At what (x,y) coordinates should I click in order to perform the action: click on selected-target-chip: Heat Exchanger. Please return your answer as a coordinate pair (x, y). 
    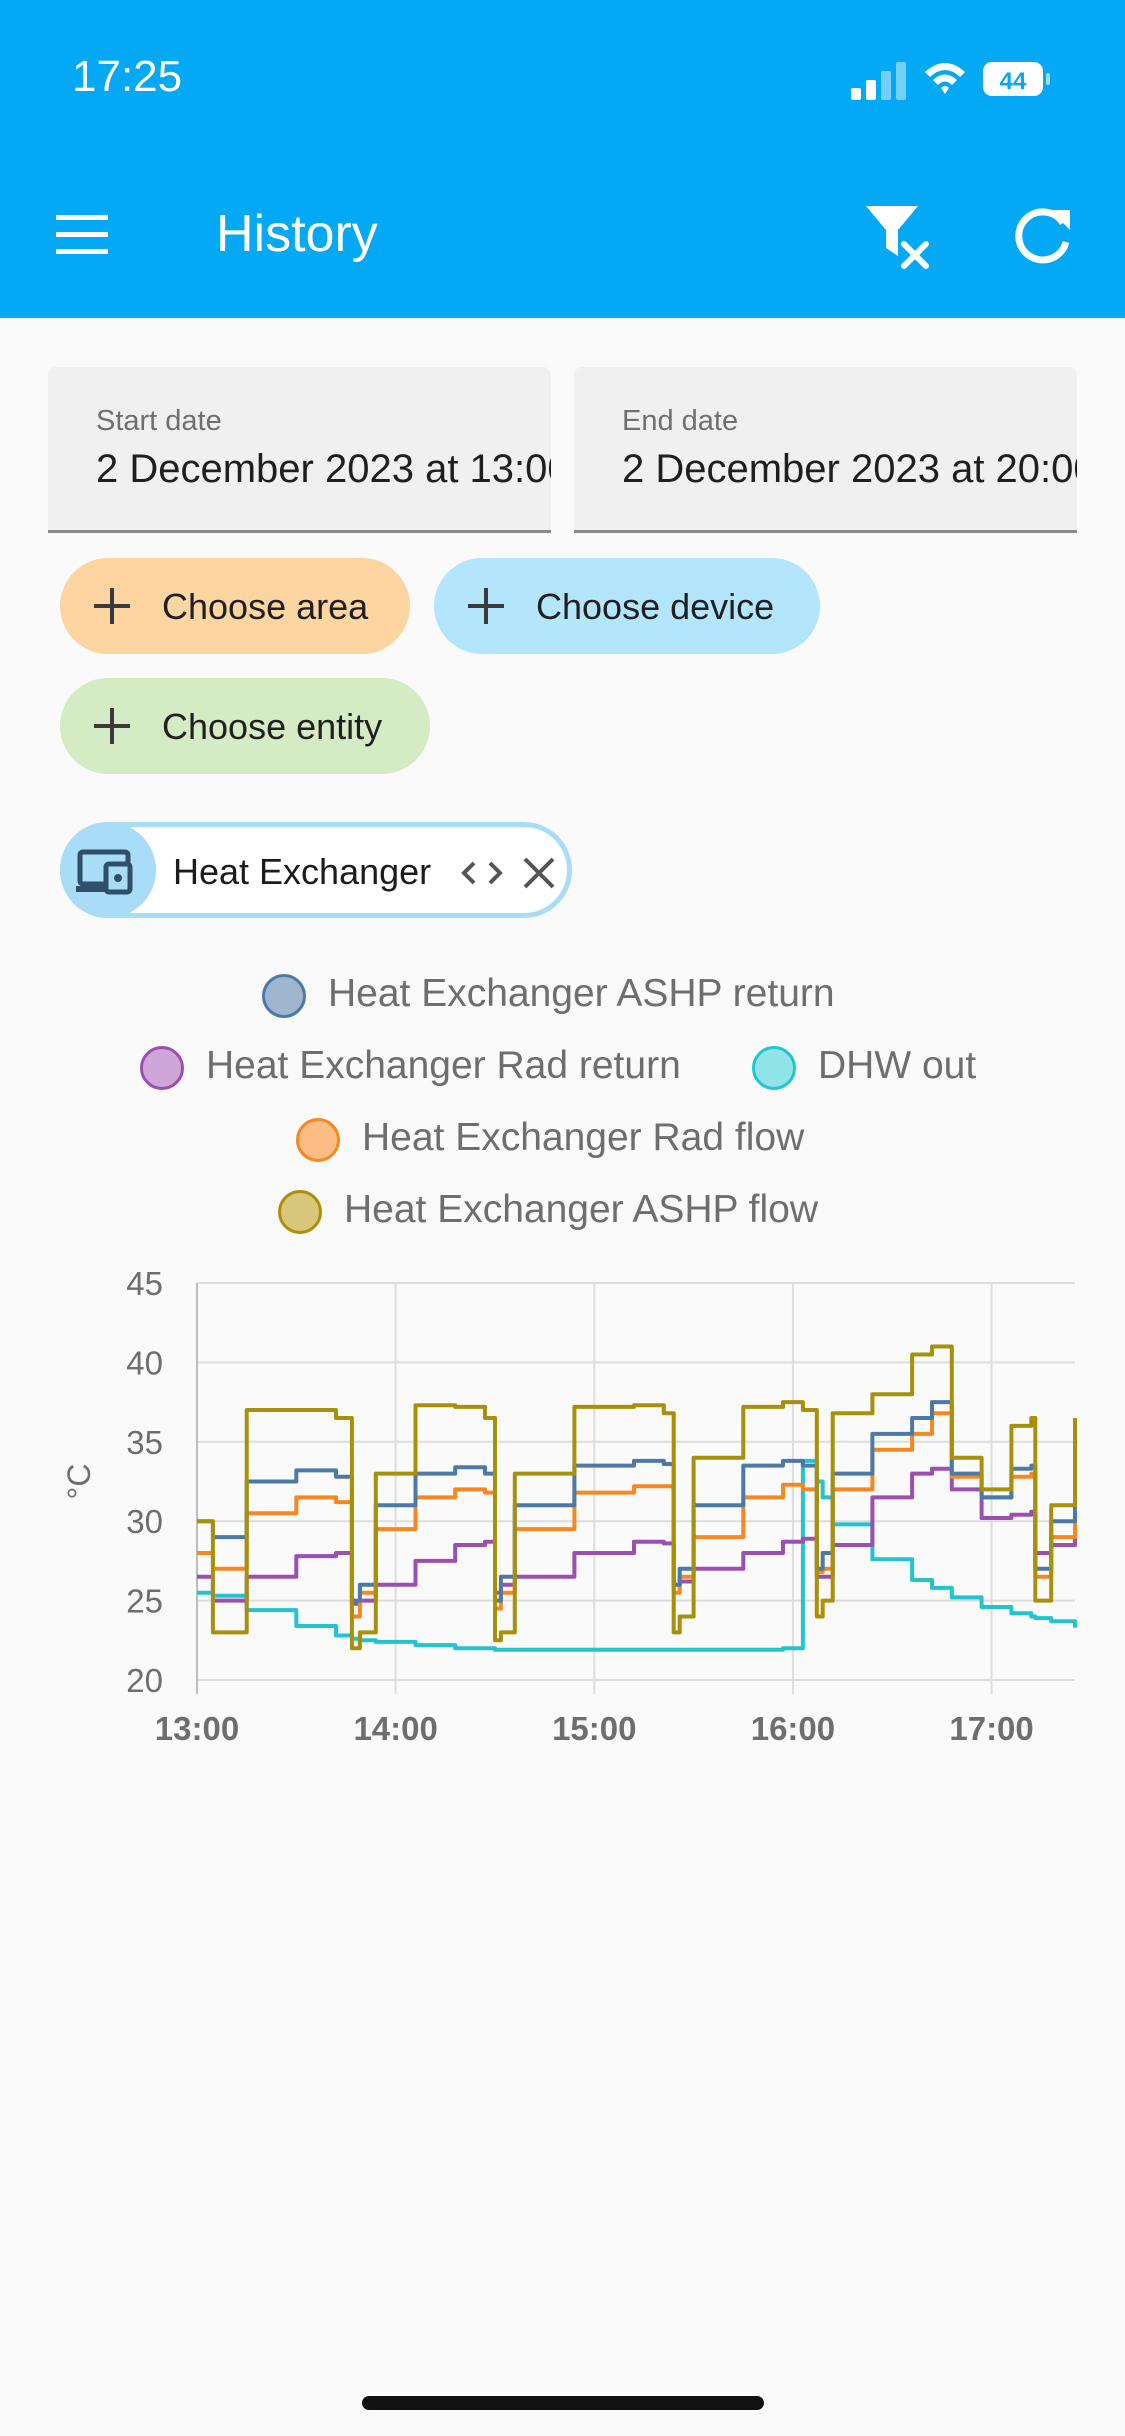
    Looking at the image, I should click on (316, 870).